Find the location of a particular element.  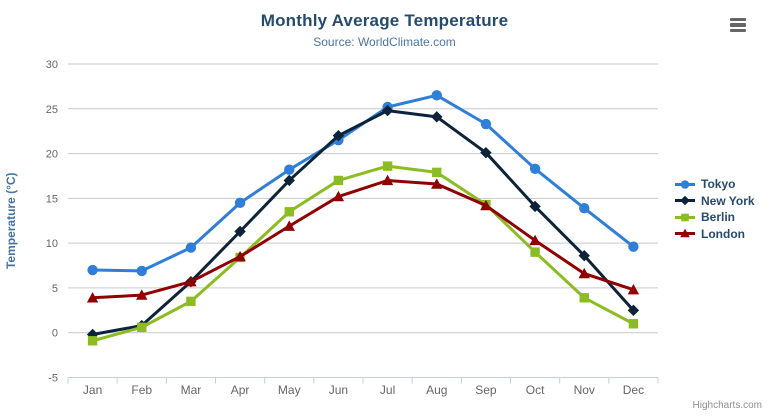

legend-label: Tokyo is located at coordinates (718, 184).